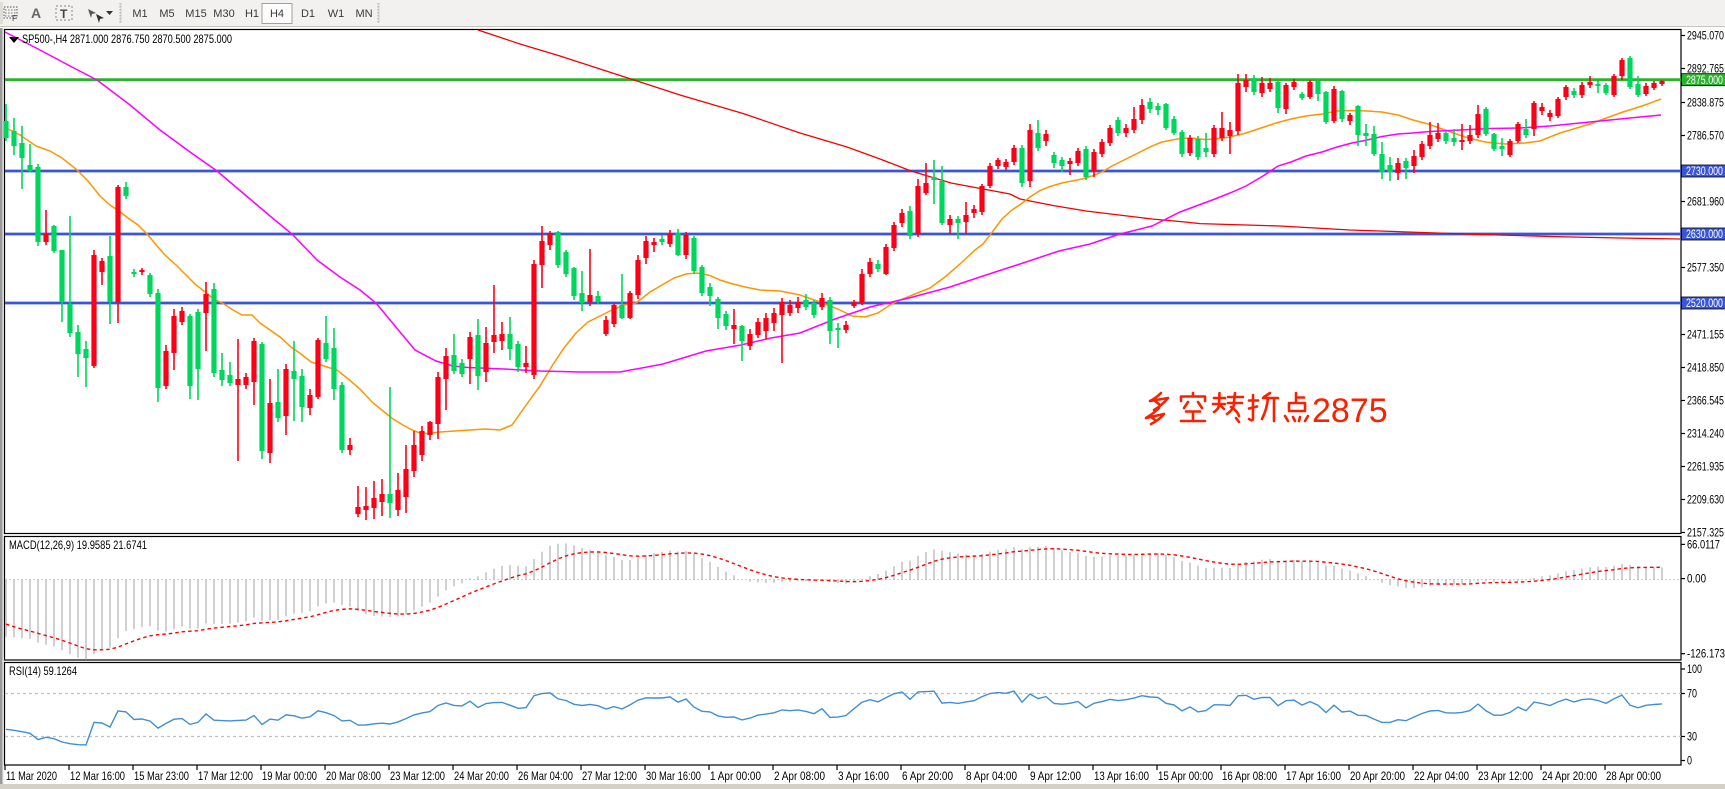 The height and width of the screenshot is (789, 1725). What do you see at coordinates (43, 671) in the screenshot?
I see `svg-text: RSI(14) 59.1264` at bounding box center [43, 671].